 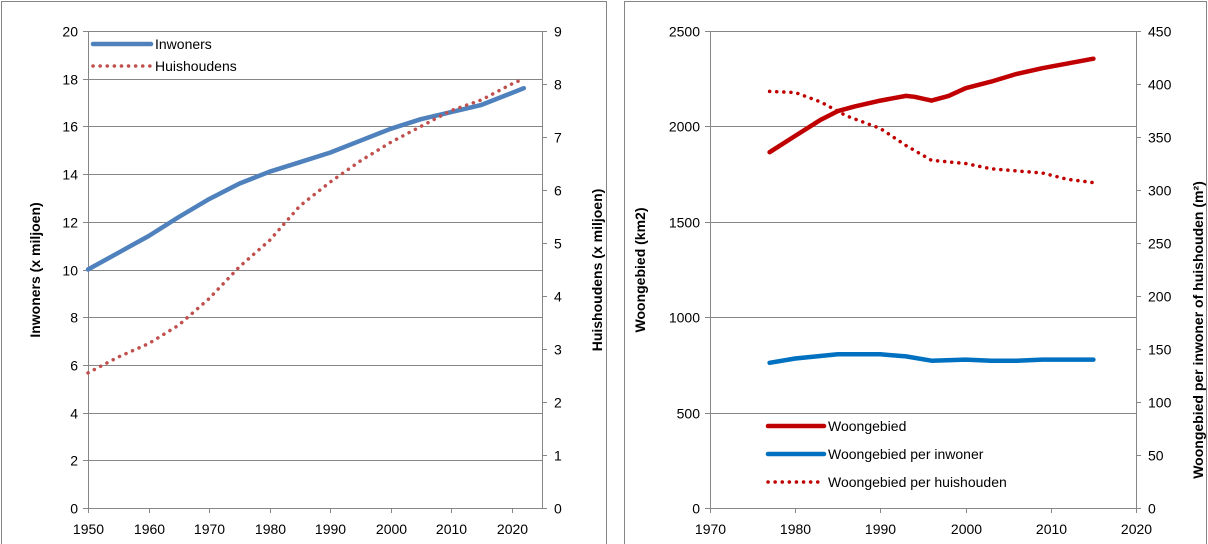 What do you see at coordinates (306, 178) in the screenshot?
I see `series-line-inwoners` at bounding box center [306, 178].